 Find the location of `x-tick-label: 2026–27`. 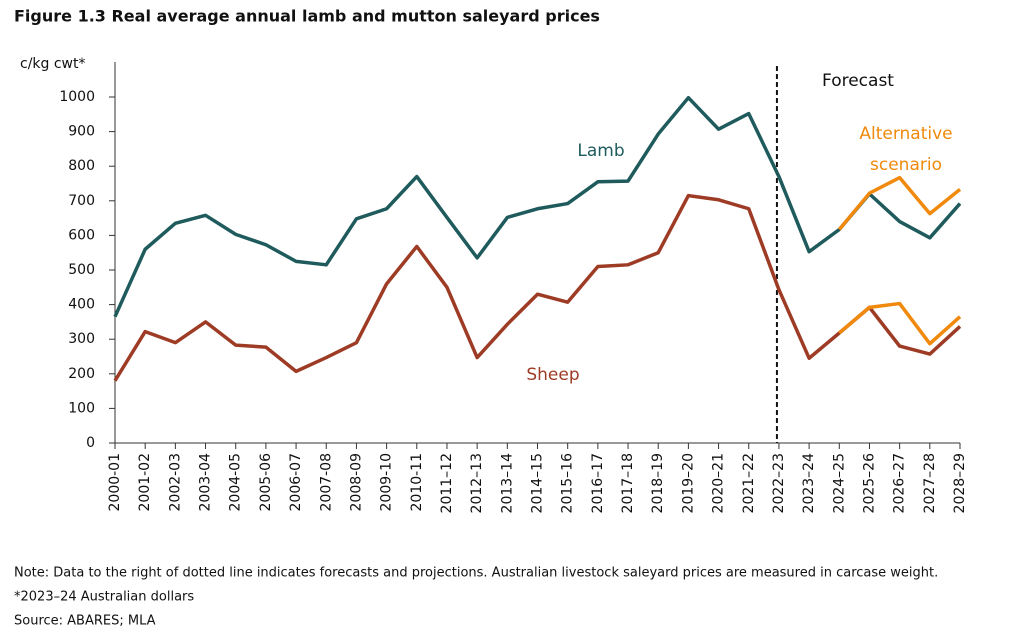

x-tick-label: 2026–27 is located at coordinates (900, 483).